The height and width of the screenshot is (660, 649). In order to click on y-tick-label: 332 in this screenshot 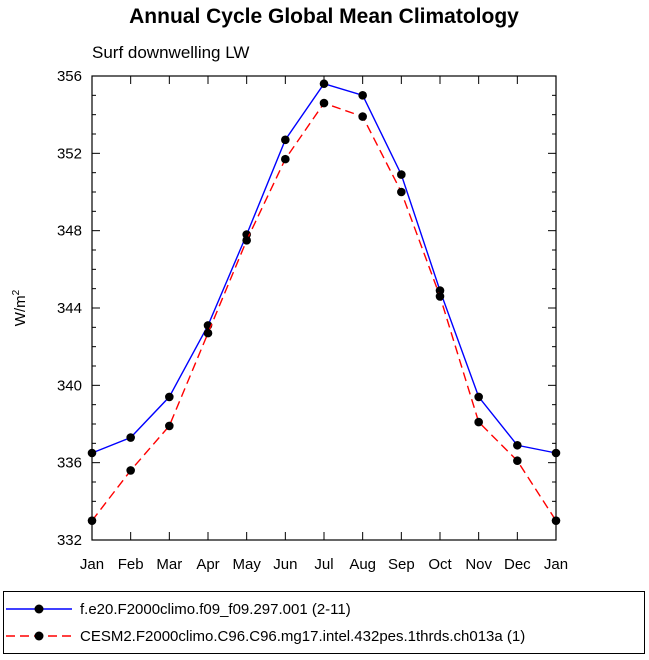, I will do `click(69, 540)`.